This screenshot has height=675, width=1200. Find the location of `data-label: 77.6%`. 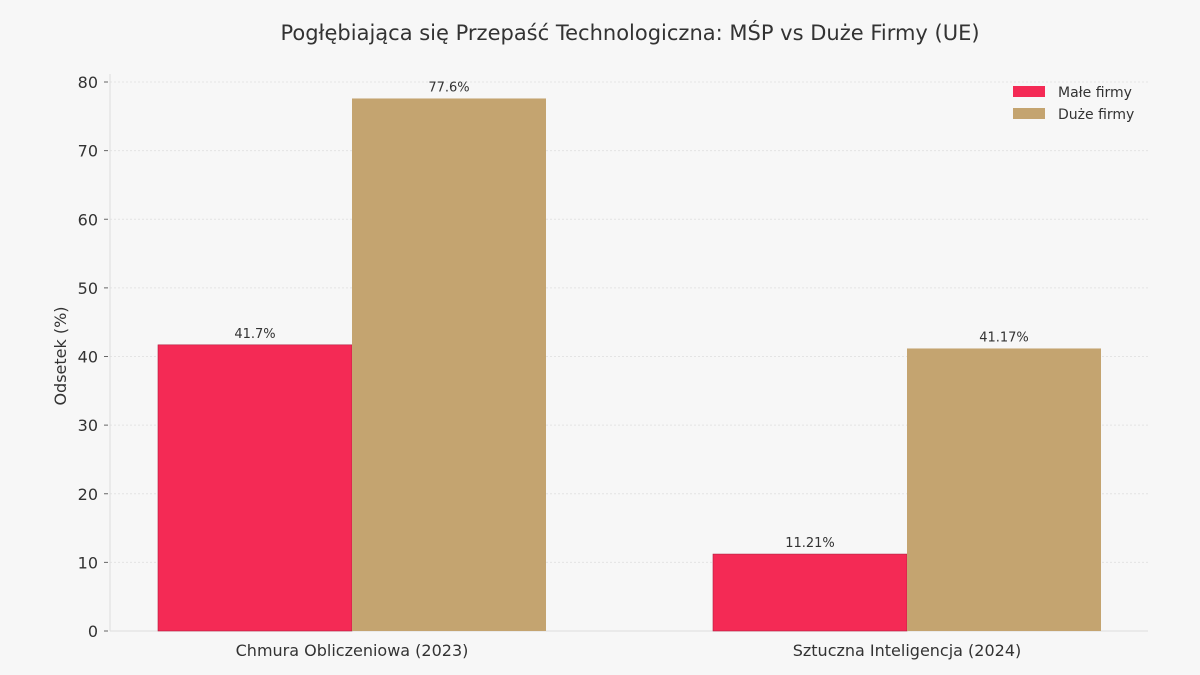

data-label: 77.6% is located at coordinates (448, 87).